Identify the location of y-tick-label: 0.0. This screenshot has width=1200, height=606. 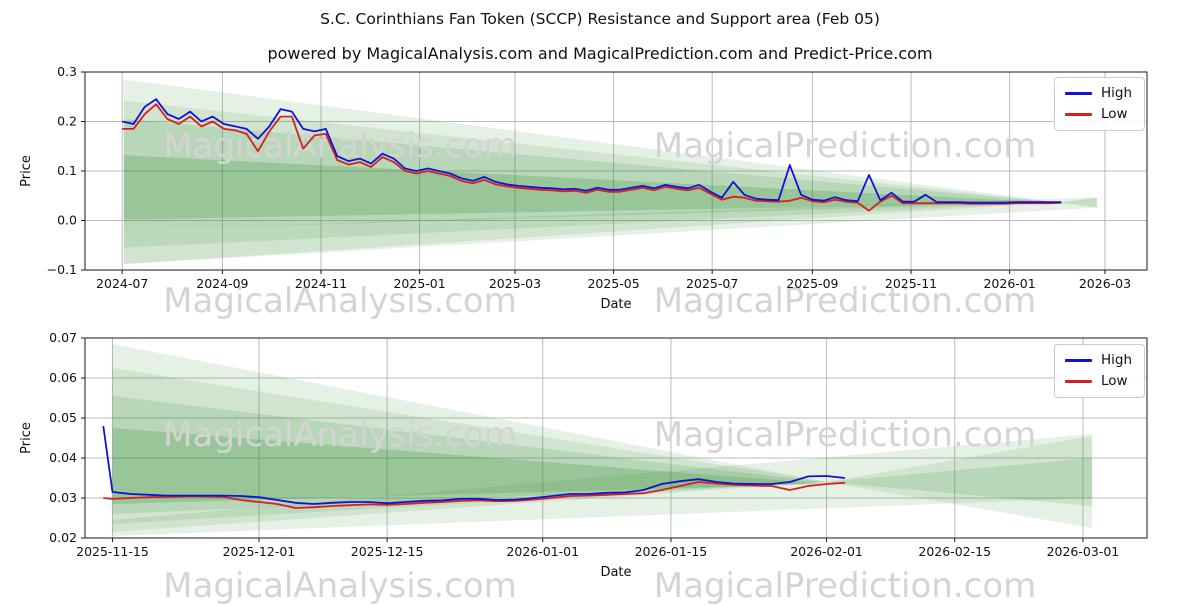
(67, 220).